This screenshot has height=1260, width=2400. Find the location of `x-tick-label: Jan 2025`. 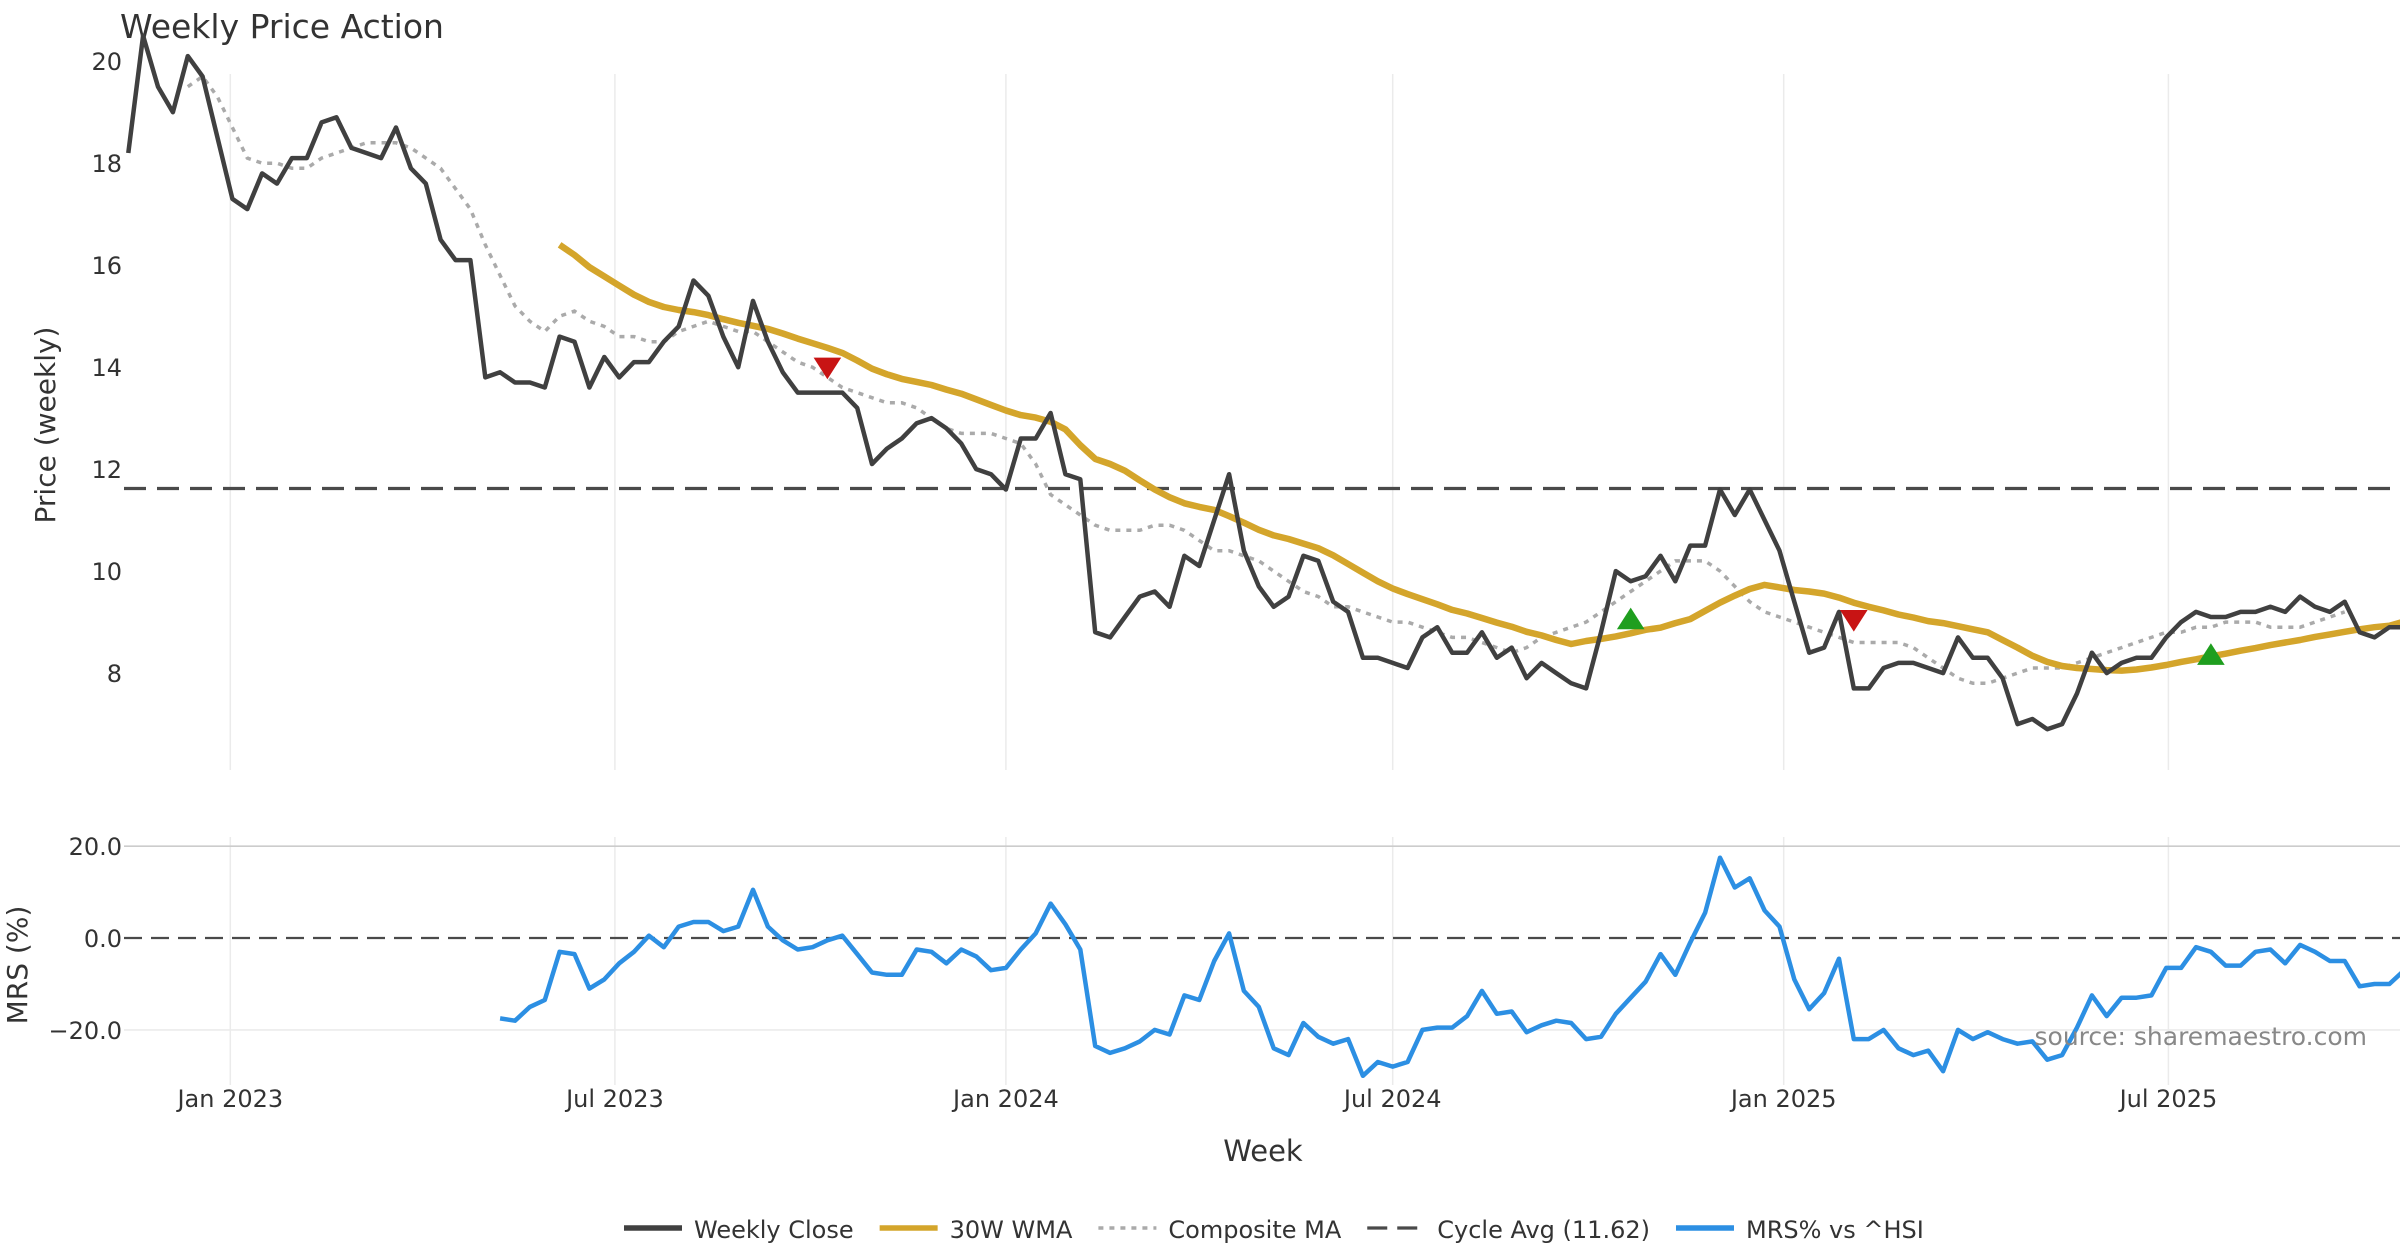

x-tick-label: Jan 2025 is located at coordinates (1783, 1099).